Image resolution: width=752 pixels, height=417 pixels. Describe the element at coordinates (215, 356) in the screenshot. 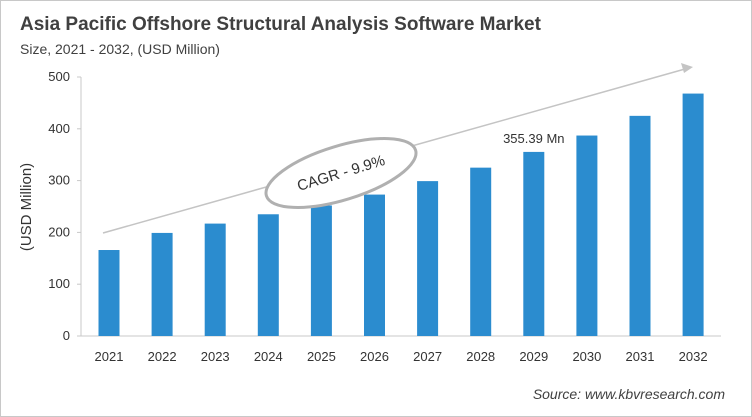

I see `x-tick-label: 2023` at that location.